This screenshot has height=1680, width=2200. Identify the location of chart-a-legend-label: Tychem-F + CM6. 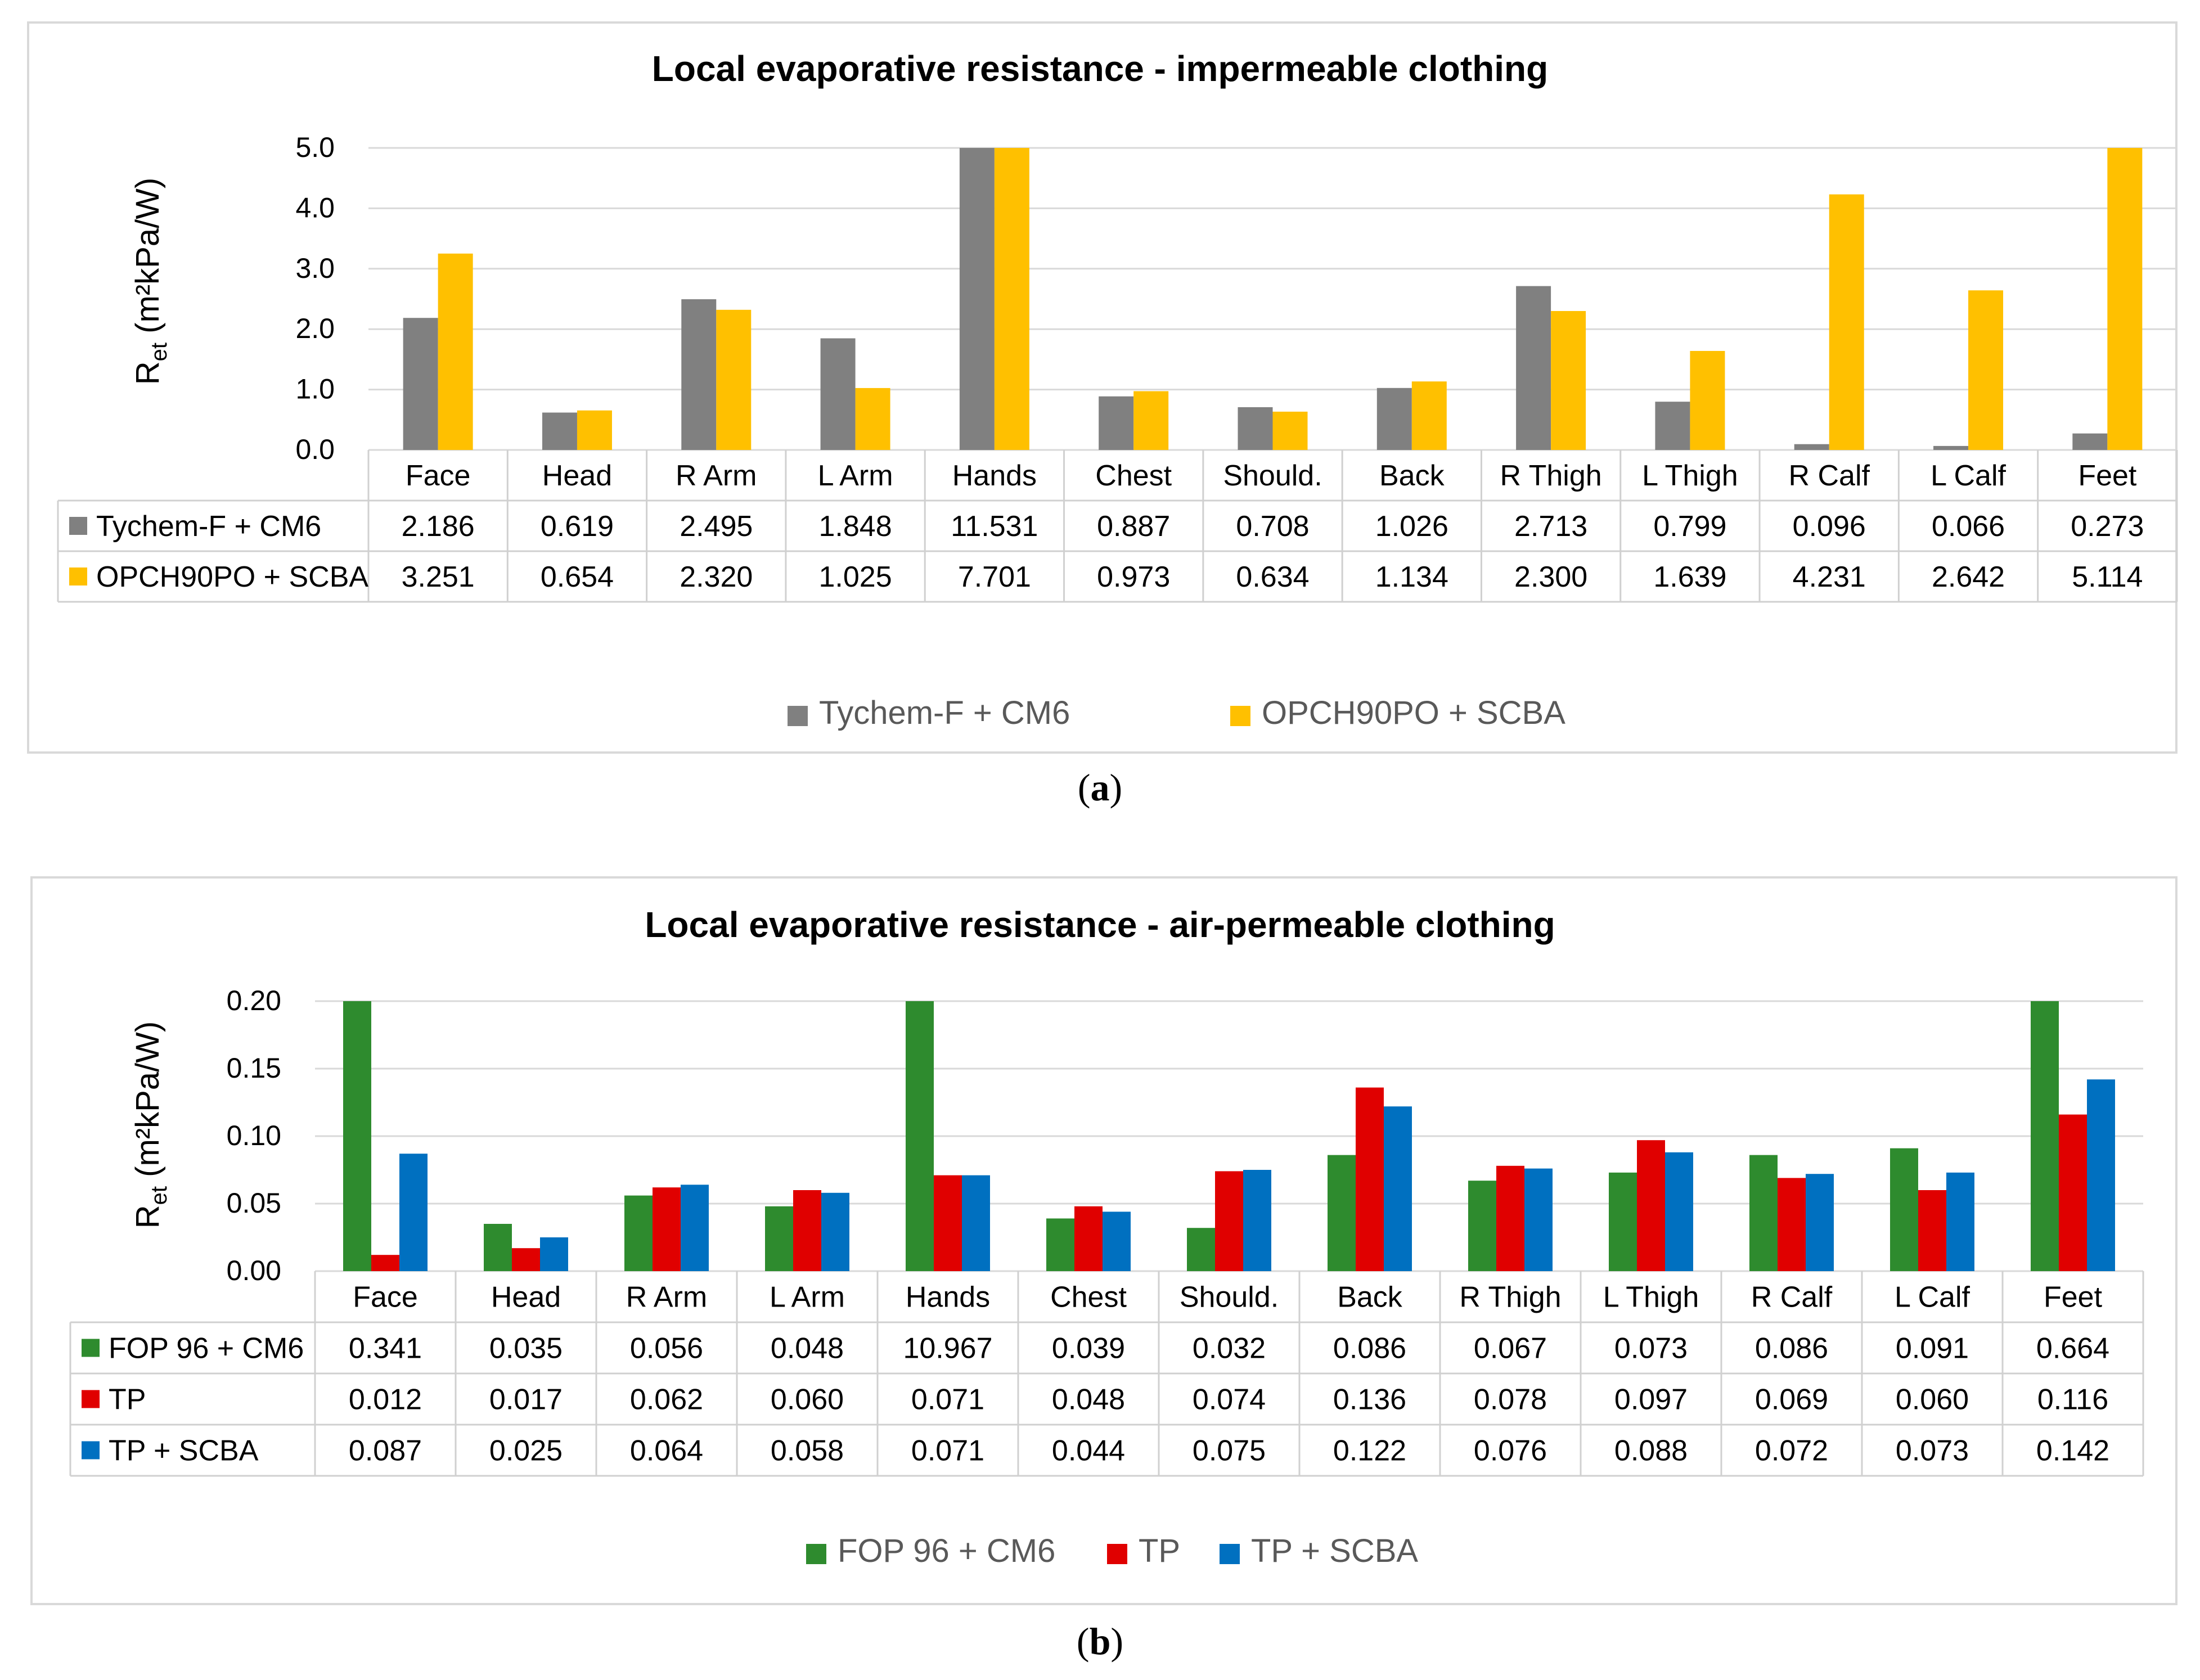
(944, 713).